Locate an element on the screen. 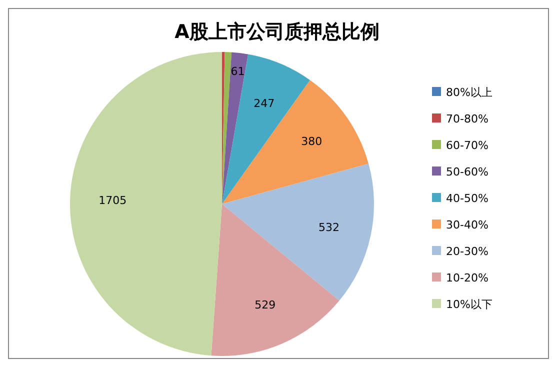  data-label: 1705 is located at coordinates (112, 201).